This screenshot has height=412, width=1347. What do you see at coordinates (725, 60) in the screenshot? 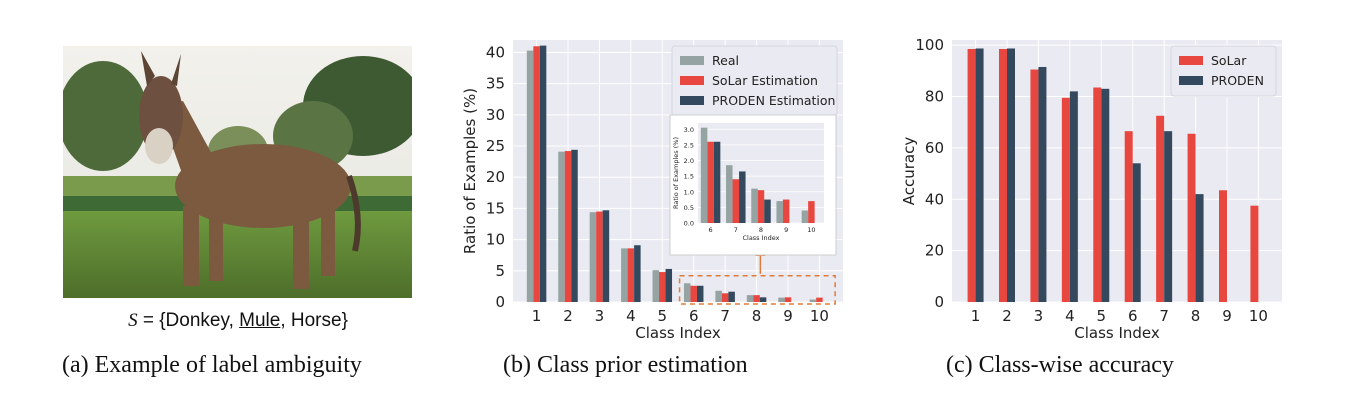
I see `legend-label: Real` at bounding box center [725, 60].